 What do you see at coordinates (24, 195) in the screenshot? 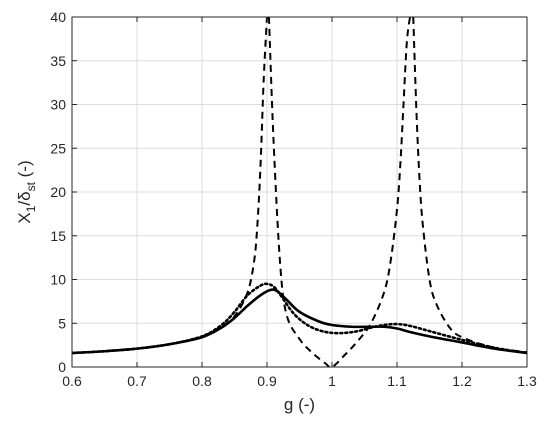
I see `y-label-greek: δ` at bounding box center [24, 195].